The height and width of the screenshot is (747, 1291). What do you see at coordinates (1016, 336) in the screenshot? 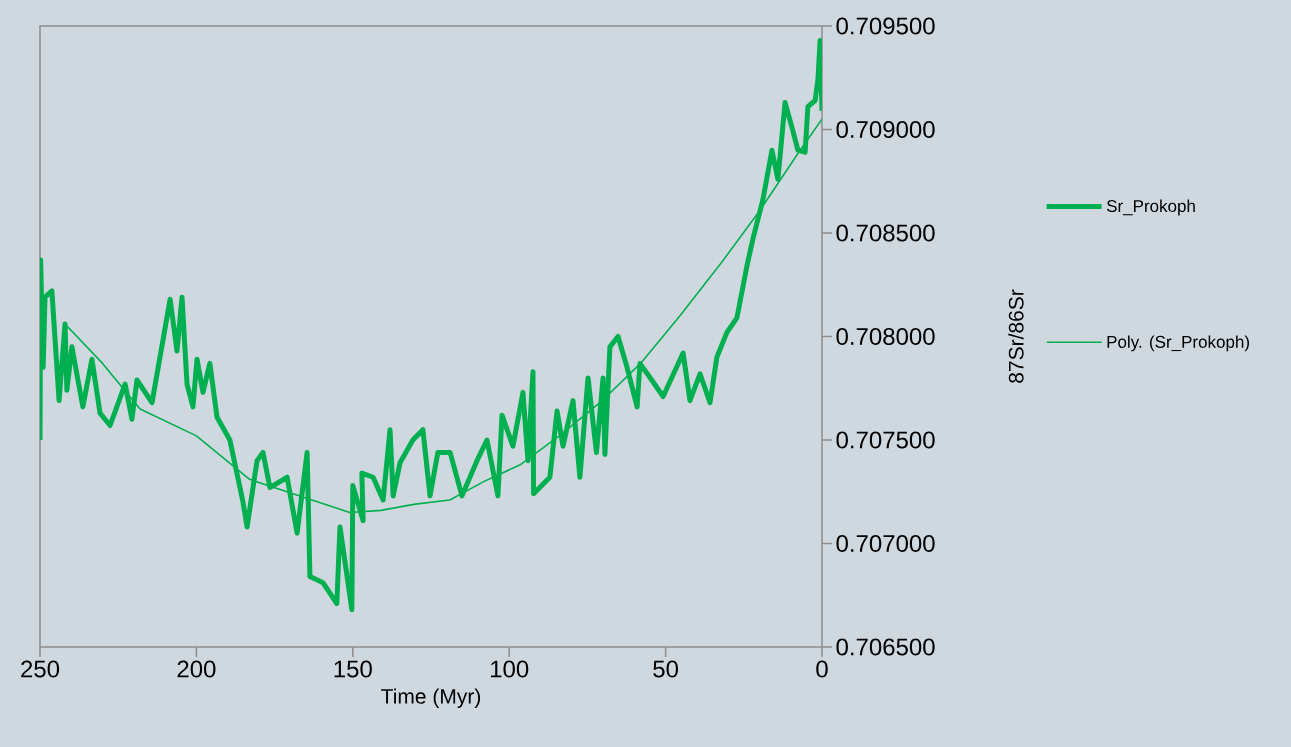
I see `y-axis-title: 87Sr/86Sr` at bounding box center [1016, 336].